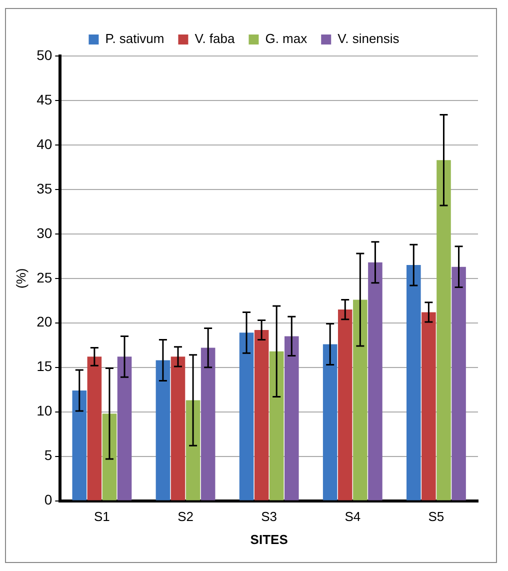  Describe the element at coordinates (48, 500) in the screenshot. I see `y-tick-label: 0` at that location.